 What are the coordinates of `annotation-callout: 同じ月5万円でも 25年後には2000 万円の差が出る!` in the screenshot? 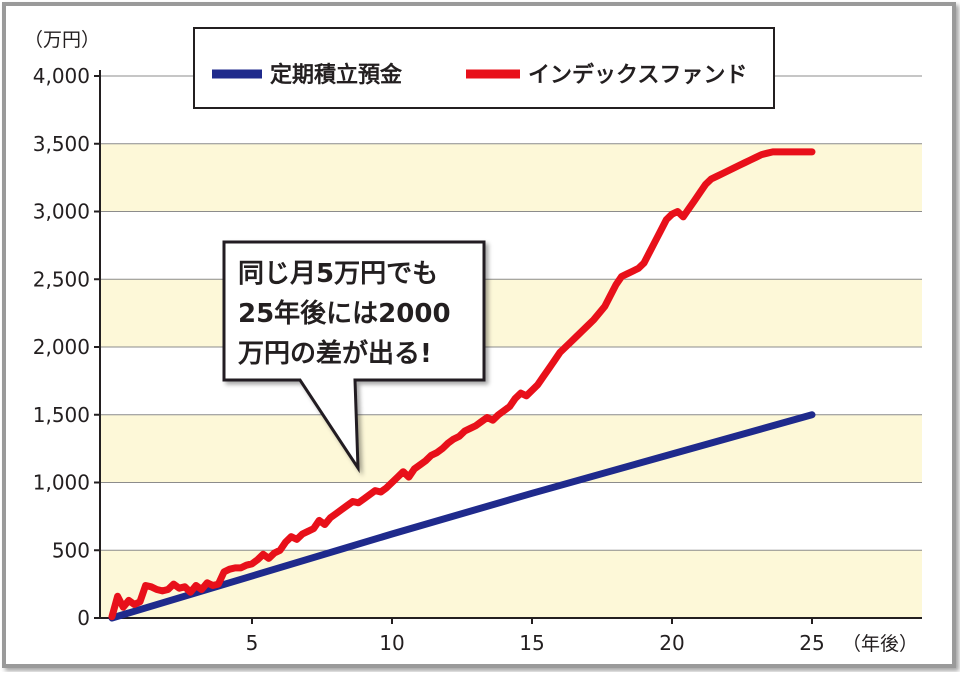 It's located at (354, 357).